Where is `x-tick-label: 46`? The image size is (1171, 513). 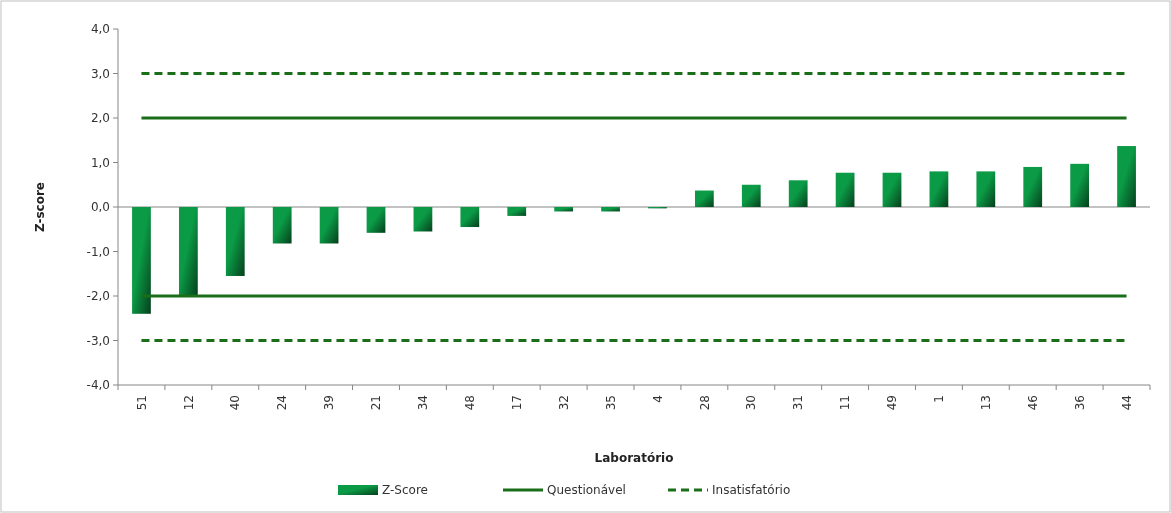
x-tick-label: 46 is located at coordinates (1032, 403).